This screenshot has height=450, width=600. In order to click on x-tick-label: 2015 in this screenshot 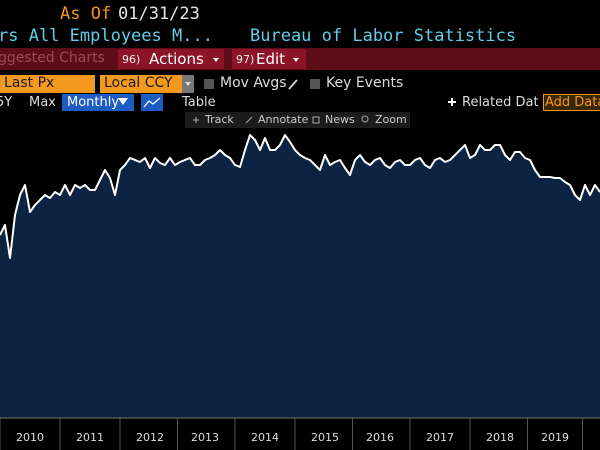, I will do `click(325, 437)`.